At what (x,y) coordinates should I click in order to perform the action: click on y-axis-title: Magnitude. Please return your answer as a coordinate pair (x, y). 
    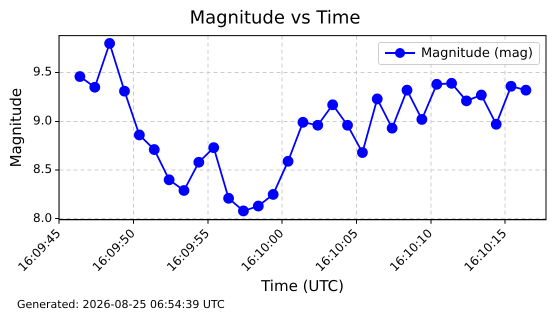
    Looking at the image, I should click on (15, 128).